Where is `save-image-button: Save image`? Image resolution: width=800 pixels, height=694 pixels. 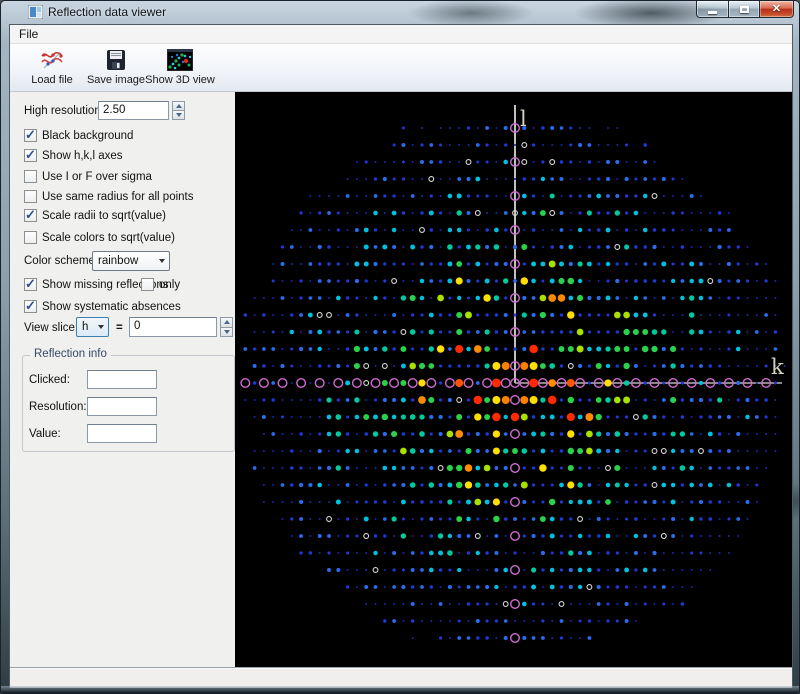 save-image-button: Save image is located at coordinates (116, 69).